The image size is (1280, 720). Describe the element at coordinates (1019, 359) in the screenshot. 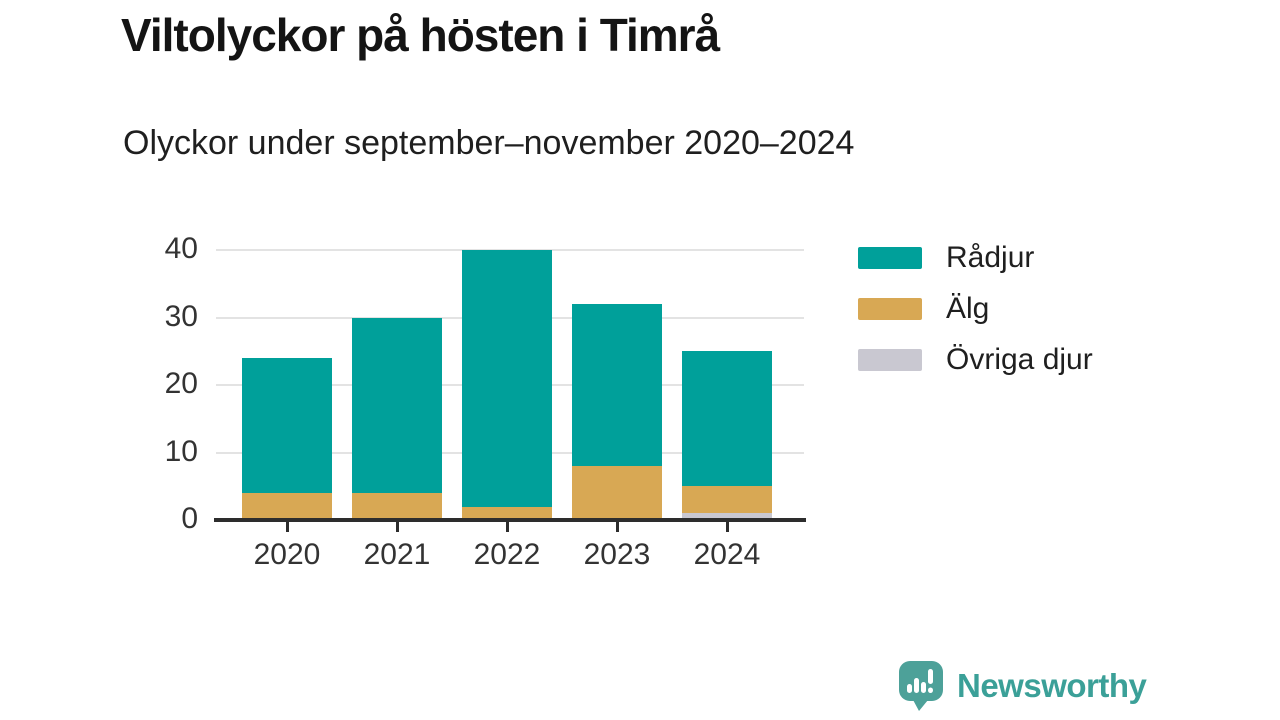

I see `legend-label: Övriga djur` at that location.